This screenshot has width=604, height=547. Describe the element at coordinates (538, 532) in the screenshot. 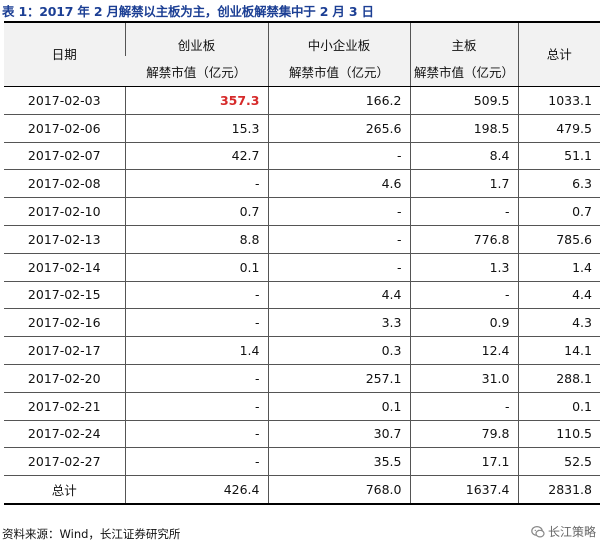

I see `wechat-icon` at that location.